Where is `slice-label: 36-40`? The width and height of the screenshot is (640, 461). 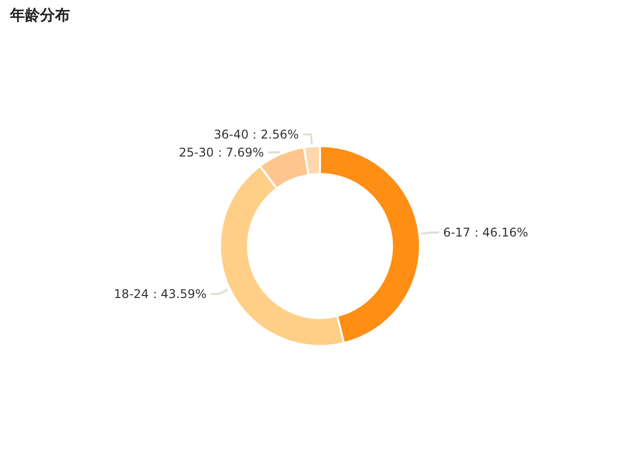 slice-label: 36-40 is located at coordinates (231, 134).